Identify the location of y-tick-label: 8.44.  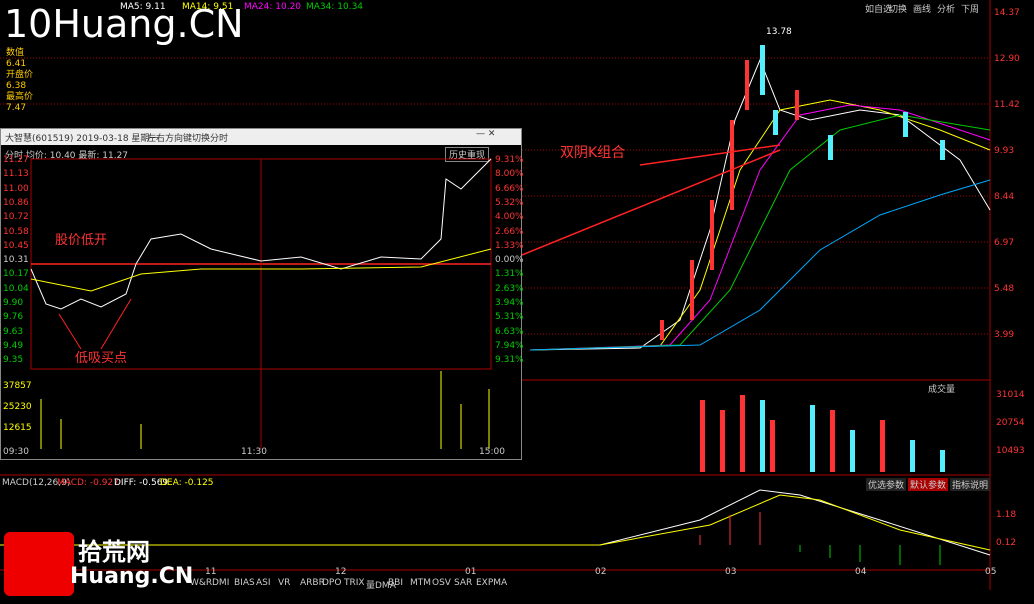
(1004, 197).